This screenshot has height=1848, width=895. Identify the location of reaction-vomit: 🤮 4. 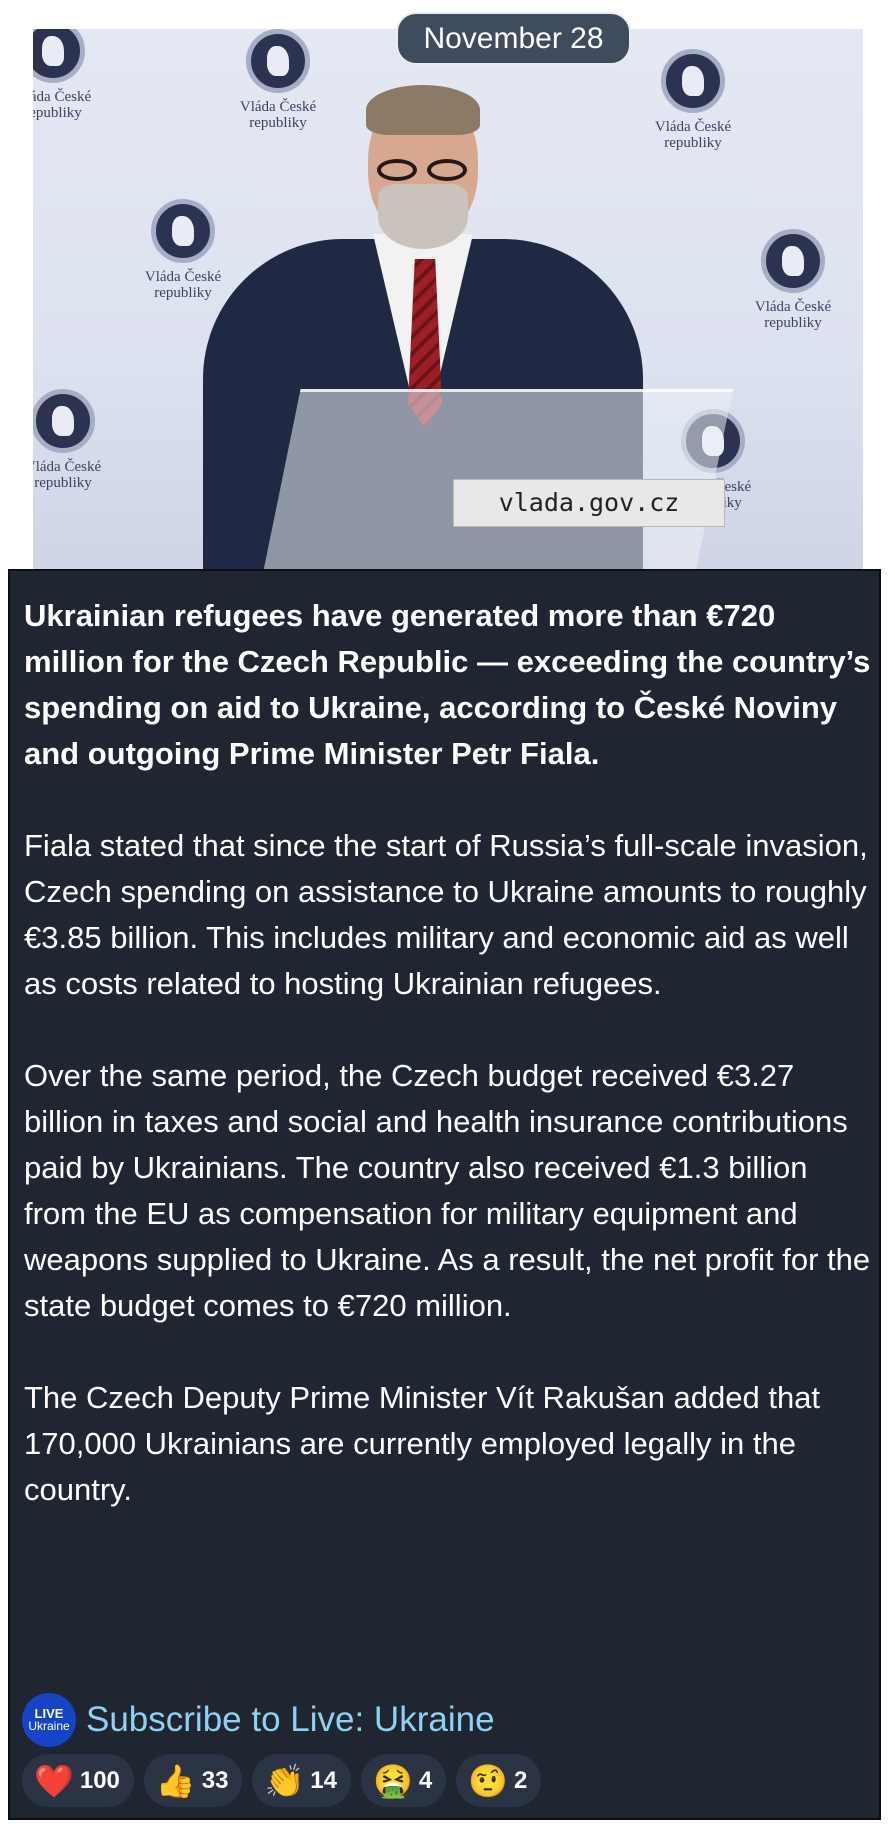
(403, 1780).